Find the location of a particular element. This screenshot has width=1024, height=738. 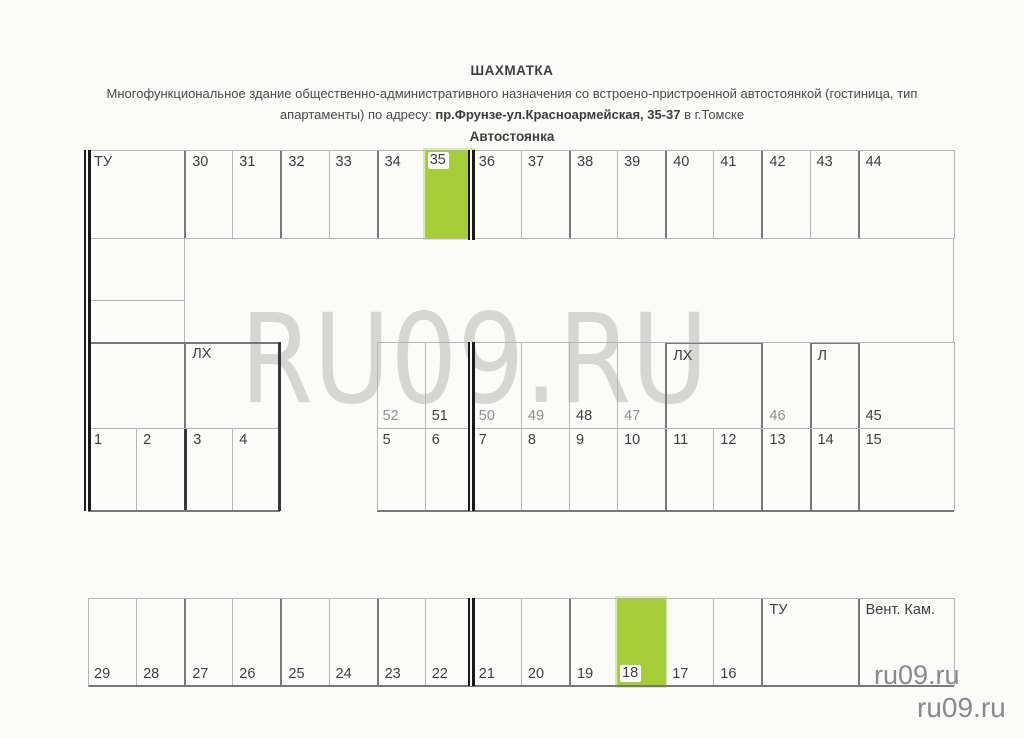

stall-label: 49 is located at coordinates (536, 416).